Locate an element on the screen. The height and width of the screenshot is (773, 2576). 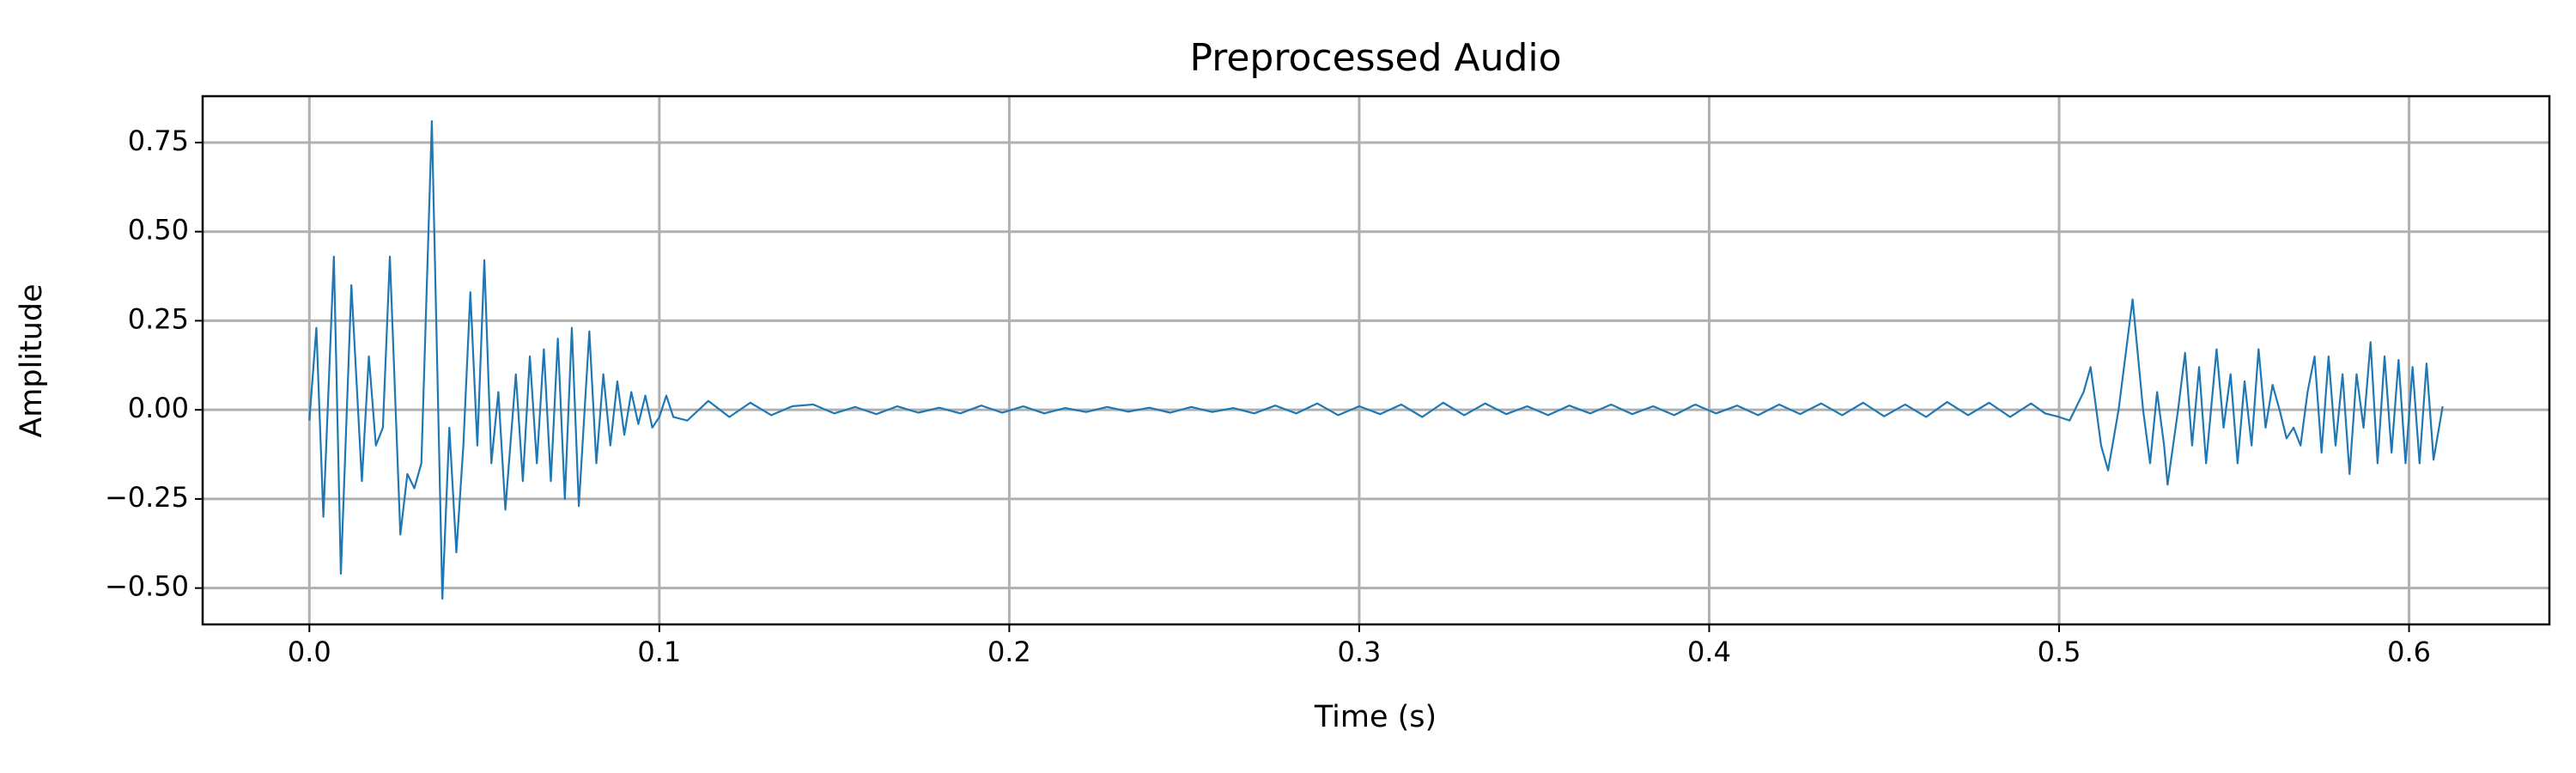
y-tick-label: −0.25 is located at coordinates (147, 497).